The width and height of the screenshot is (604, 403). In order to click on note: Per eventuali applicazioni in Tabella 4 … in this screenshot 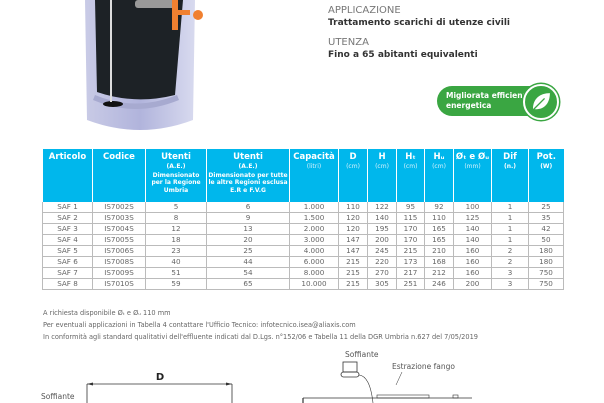, I will do `click(199, 325)`.